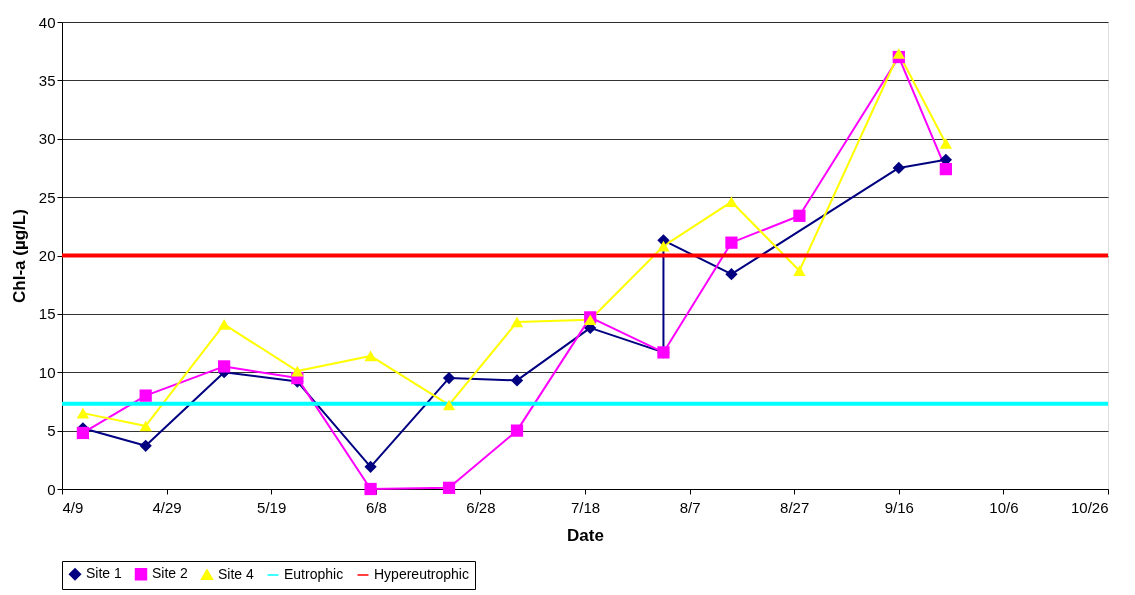 The width and height of the screenshot is (1135, 595). I want to click on y-tick-label: 35, so click(47, 80).